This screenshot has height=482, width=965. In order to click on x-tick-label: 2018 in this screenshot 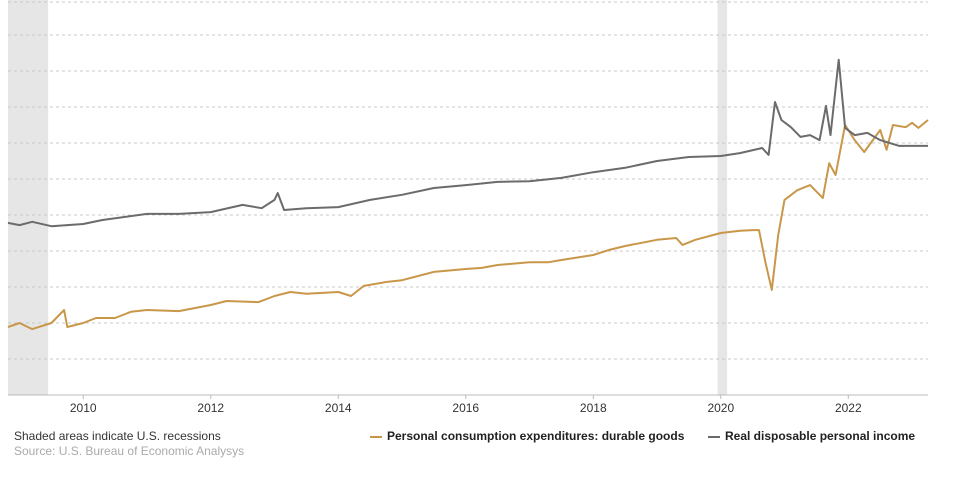, I will do `click(593, 408)`.